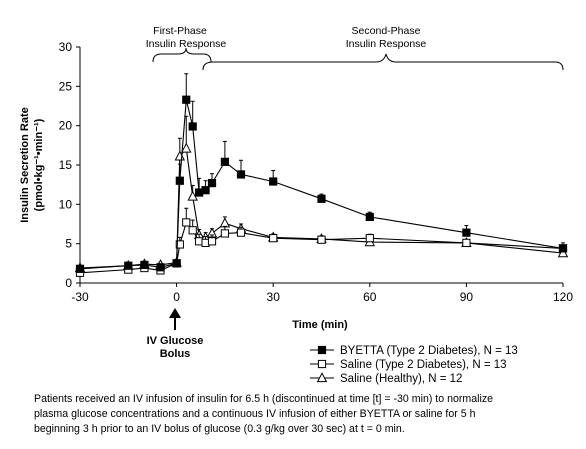 The image size is (586, 449). Describe the element at coordinates (563, 297) in the screenshot. I see `x-tick-label: 120` at that location.